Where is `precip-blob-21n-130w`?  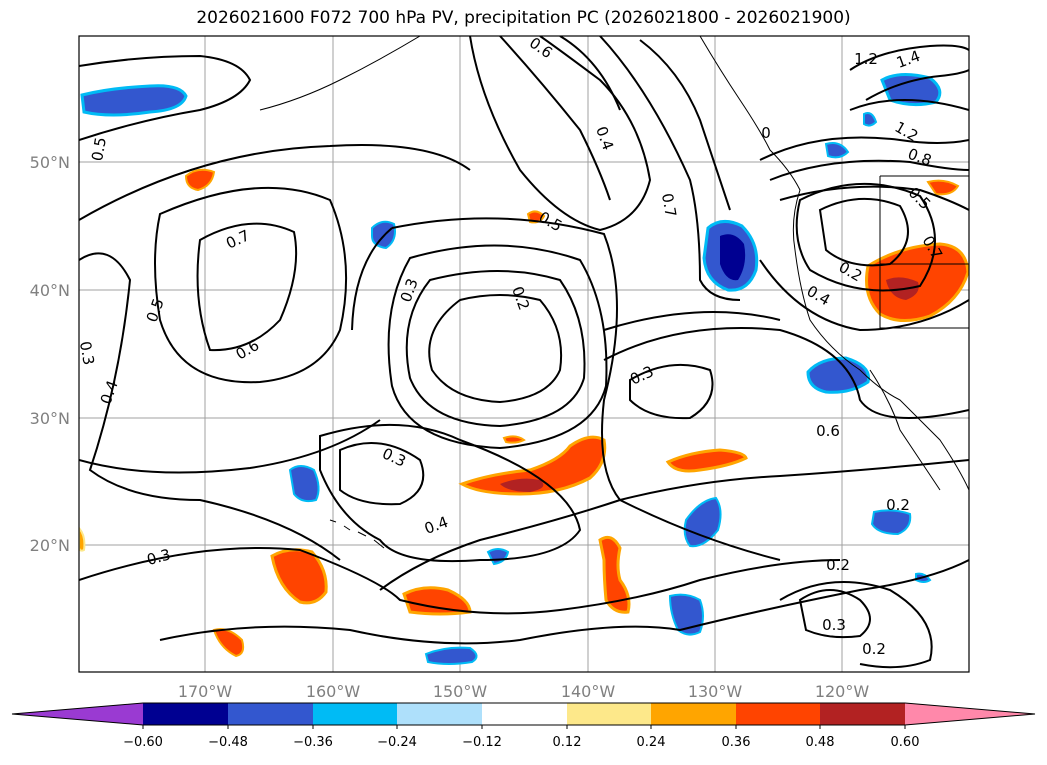 precip-blob-21n-130w is located at coordinates (702, 522).